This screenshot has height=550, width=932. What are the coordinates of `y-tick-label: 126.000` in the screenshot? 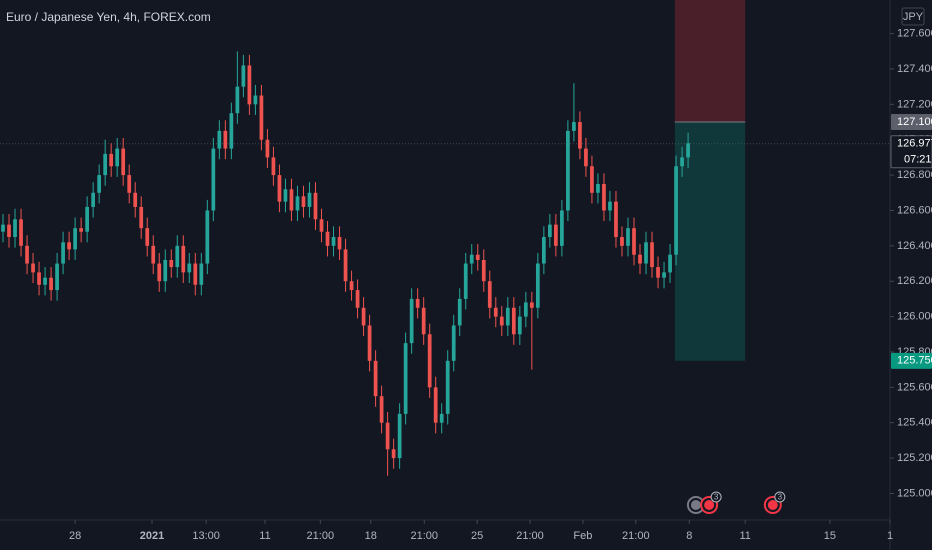 It's located at (914, 317).